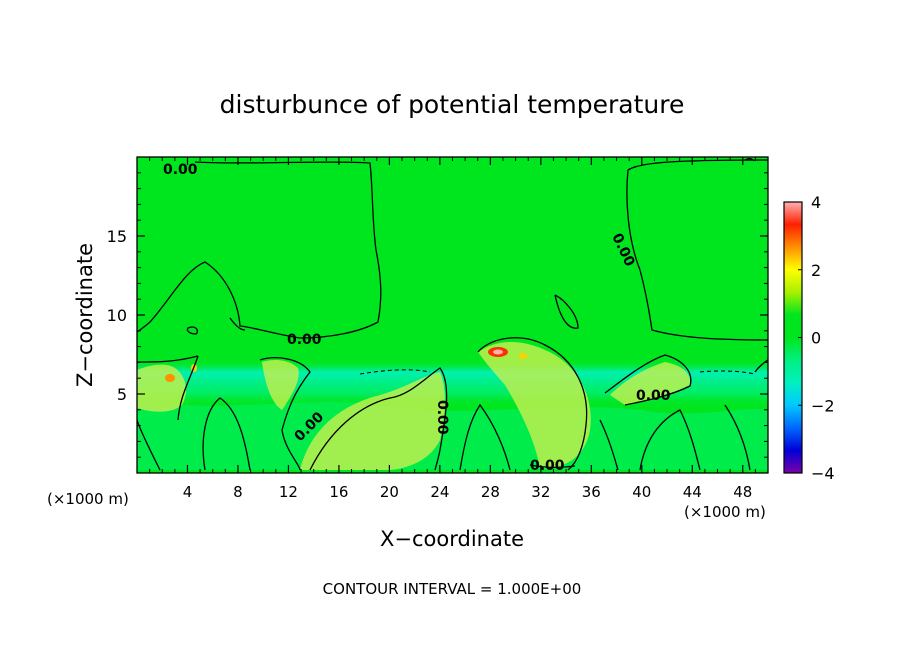 The height and width of the screenshot is (658, 904). What do you see at coordinates (823, 473) in the screenshot?
I see `colorbar-tick-label: −4` at bounding box center [823, 473].